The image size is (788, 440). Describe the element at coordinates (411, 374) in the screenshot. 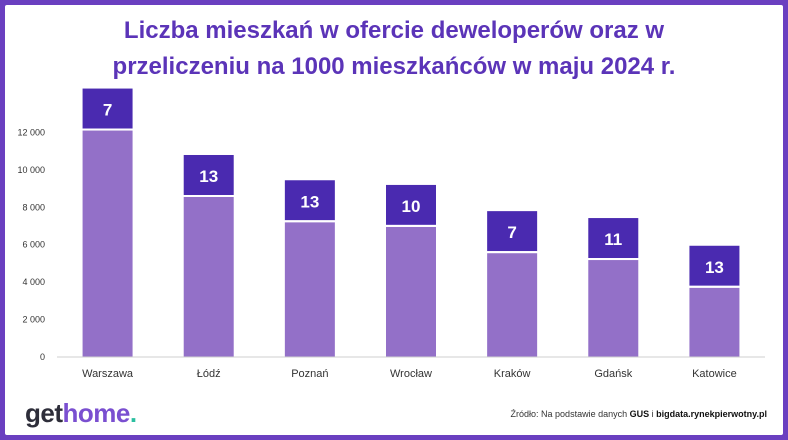

I see `x-tick-label: Wrocław` at that location.